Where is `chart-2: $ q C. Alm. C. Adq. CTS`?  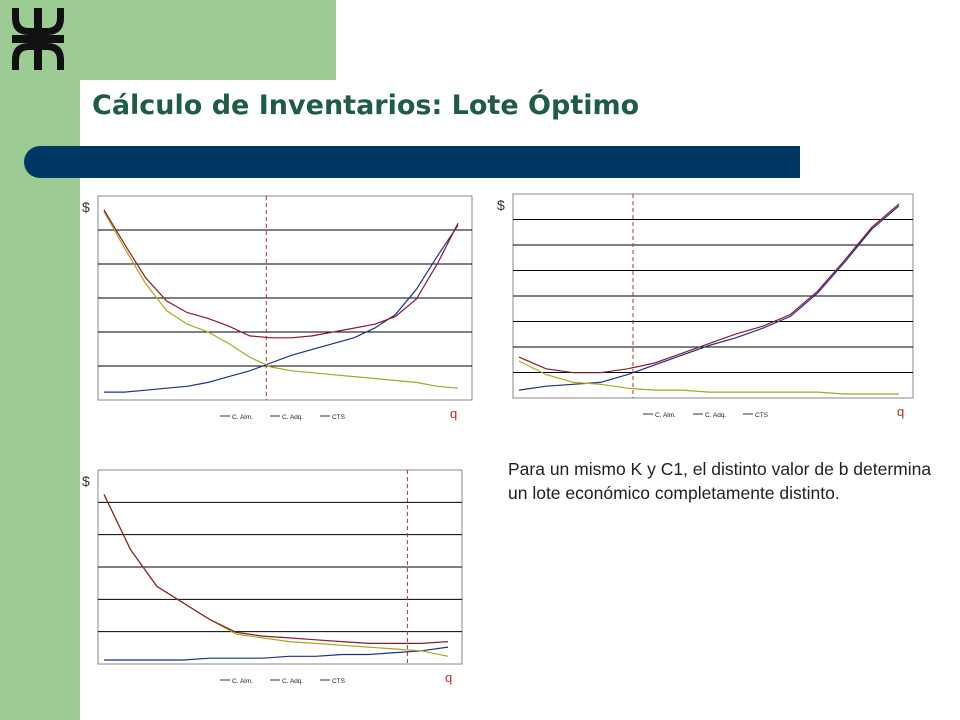 chart-2: $ q C. Alm. C. Adq. CTS is located at coordinates (707, 305).